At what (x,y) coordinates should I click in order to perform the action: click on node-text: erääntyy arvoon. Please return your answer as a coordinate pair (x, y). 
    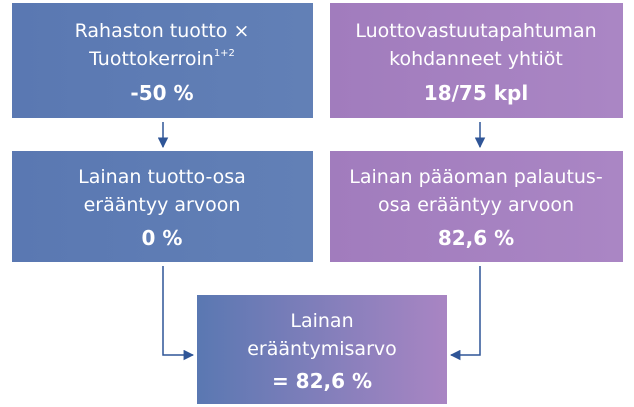
    Looking at the image, I should click on (162, 205).